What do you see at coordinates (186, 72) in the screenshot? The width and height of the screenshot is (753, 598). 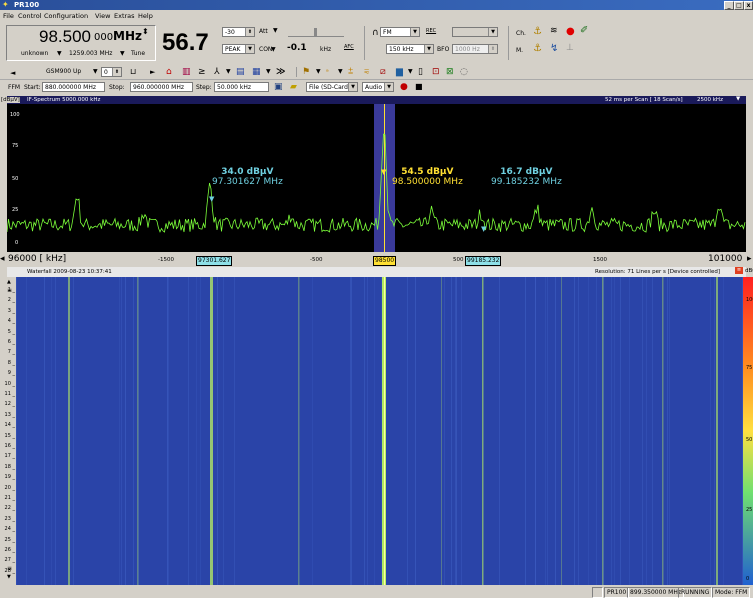 I see `bars-icon: ▥` at bounding box center [186, 72].